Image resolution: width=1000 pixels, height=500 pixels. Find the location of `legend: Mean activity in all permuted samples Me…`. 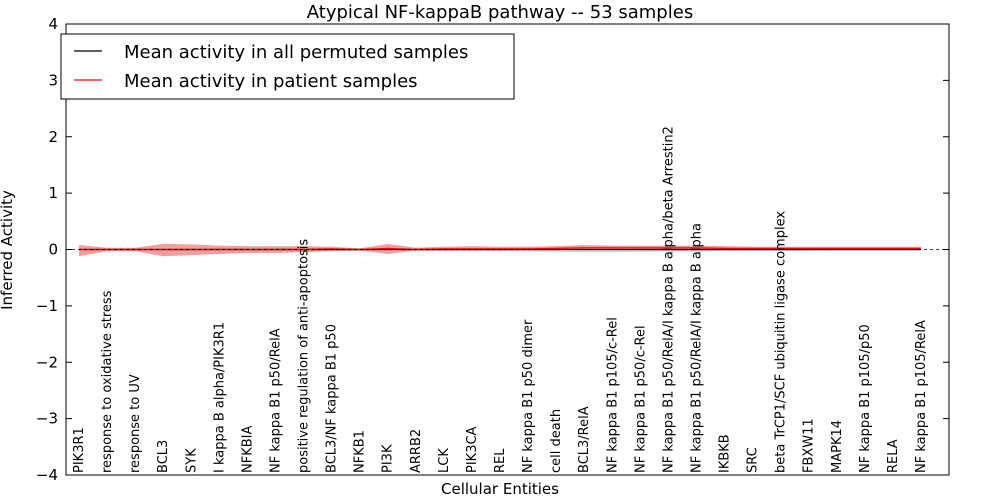

legend: Mean activity in all permuted samples Me… is located at coordinates (287, 66).